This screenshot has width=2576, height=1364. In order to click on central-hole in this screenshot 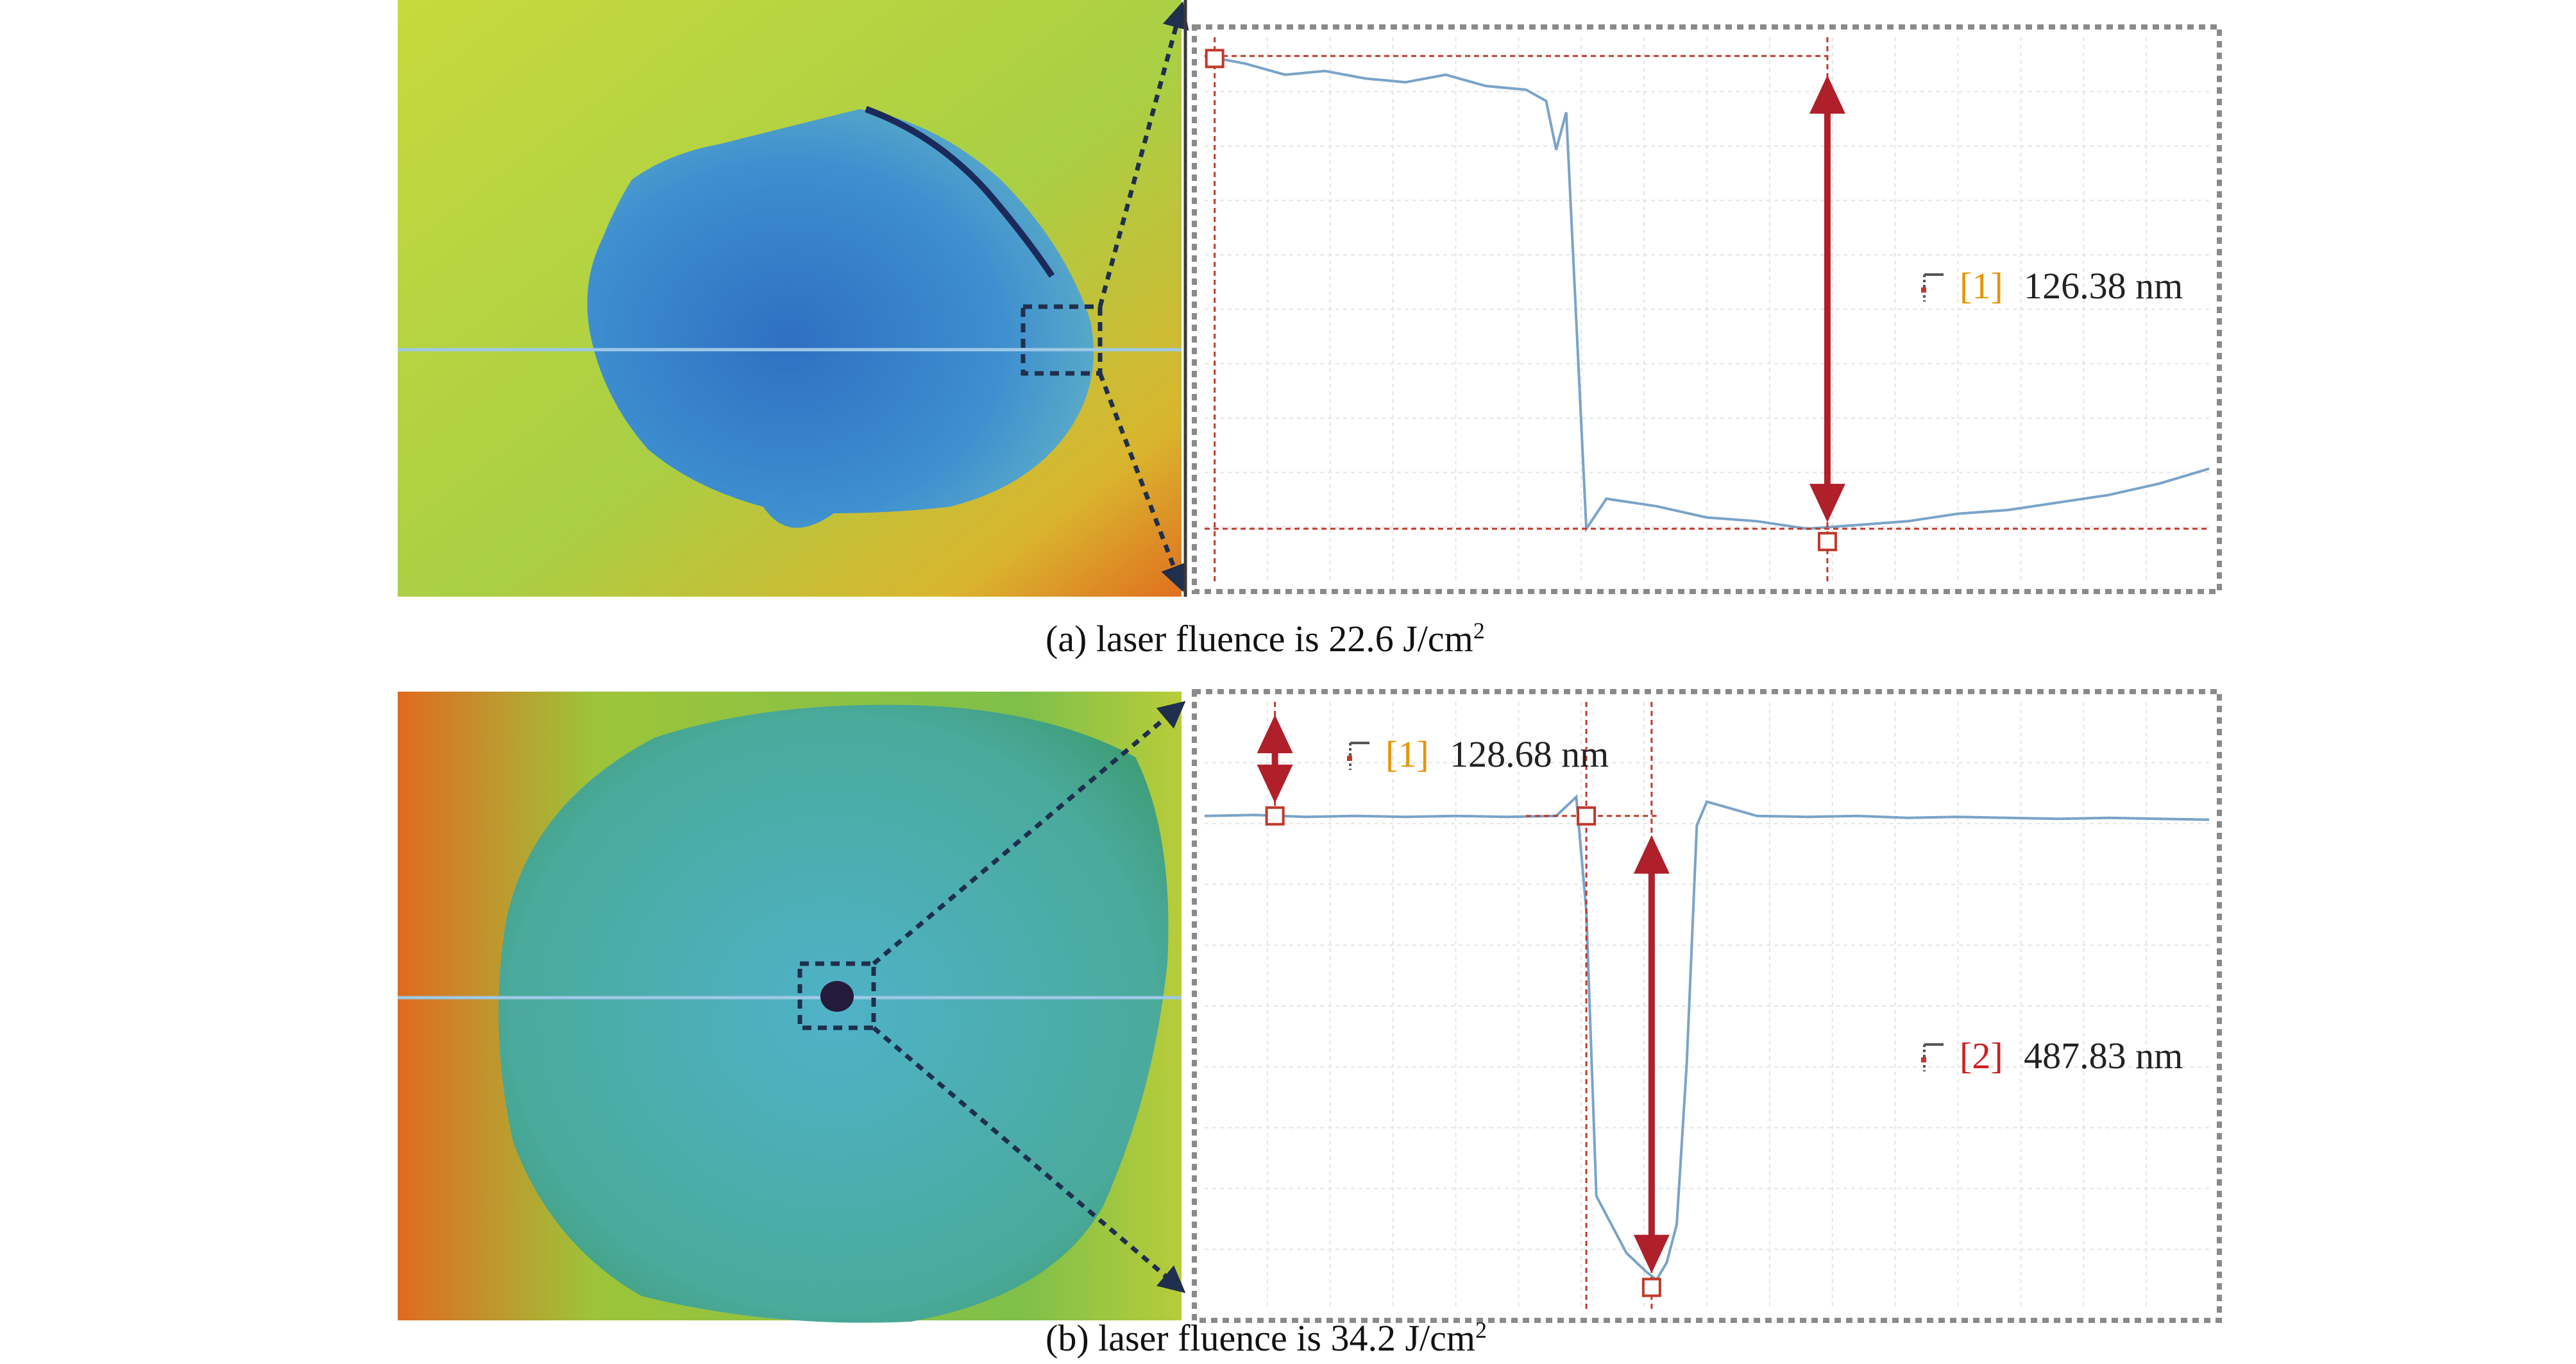, I will do `click(837, 996)`.